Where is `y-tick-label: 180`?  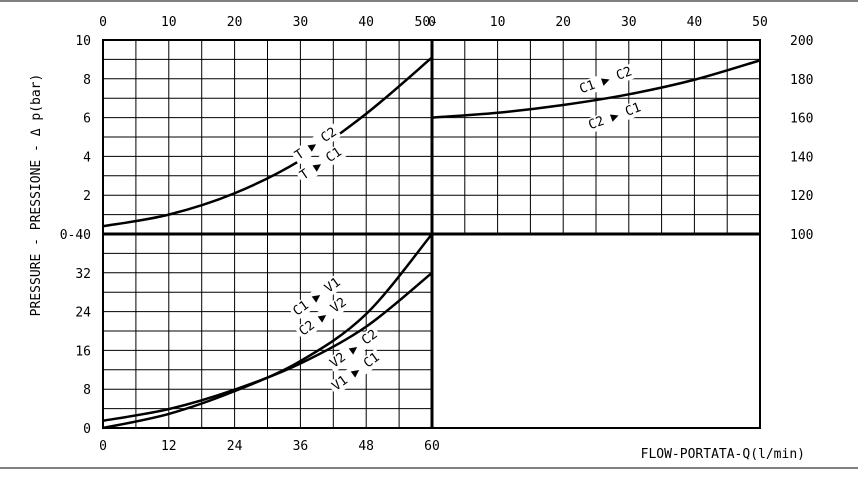 y-tick-label: 180 is located at coordinates (801, 80).